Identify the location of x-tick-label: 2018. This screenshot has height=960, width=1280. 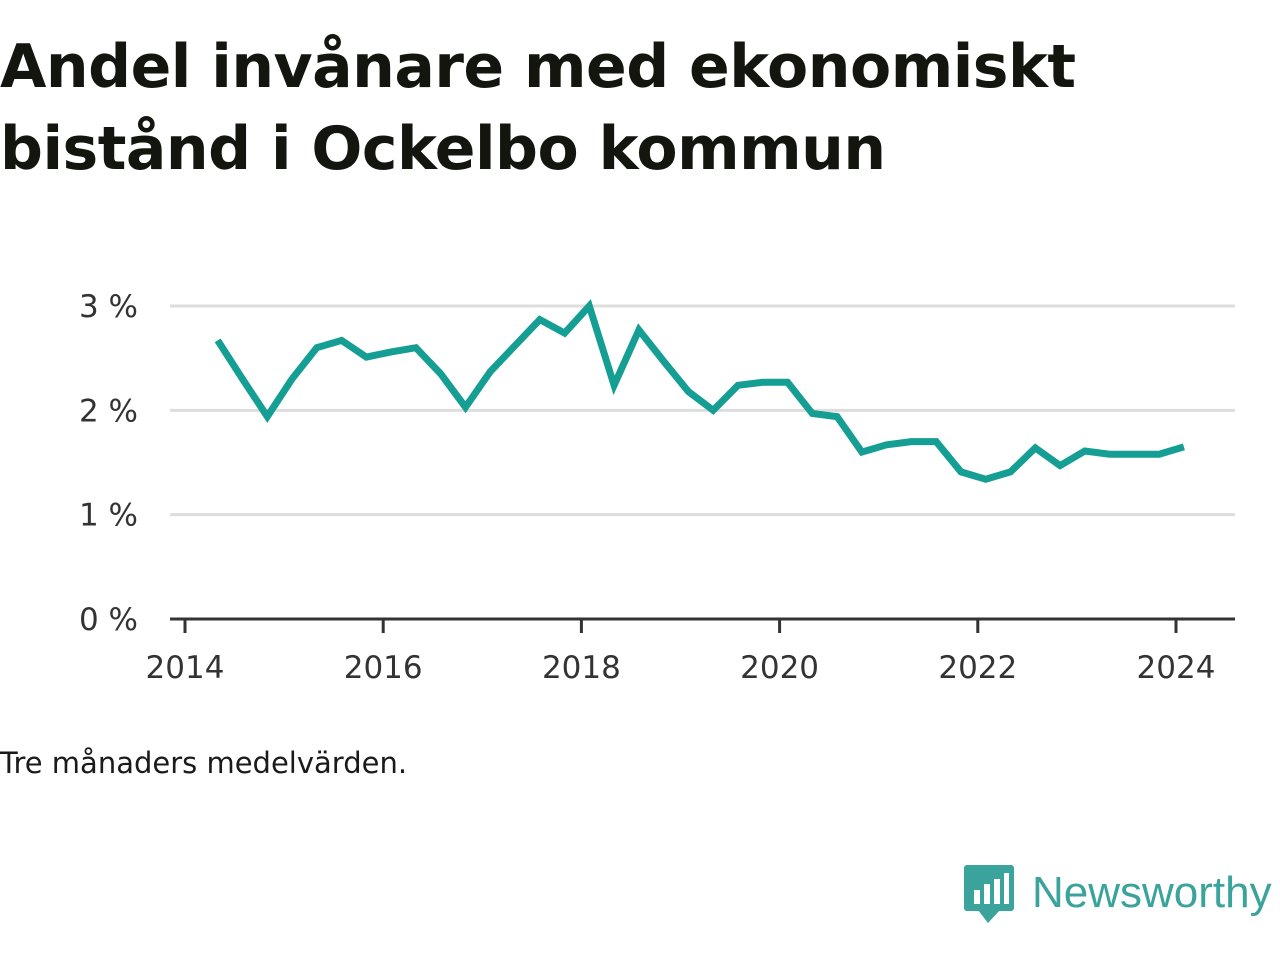
(581, 668).